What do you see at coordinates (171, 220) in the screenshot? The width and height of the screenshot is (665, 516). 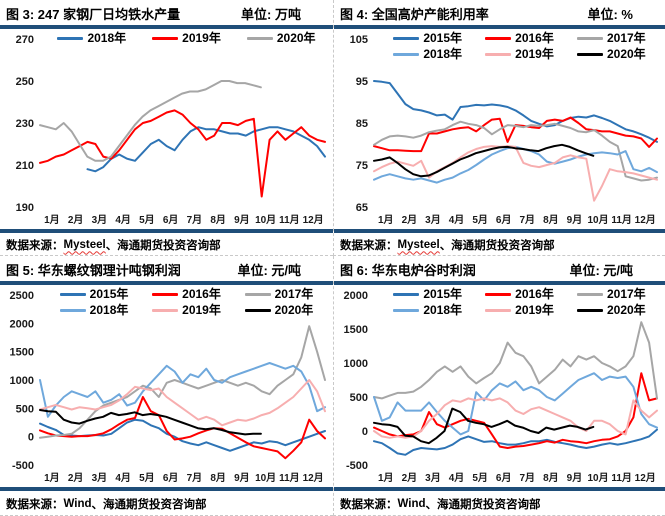 I see `x-axis-tick: 6月` at bounding box center [171, 220].